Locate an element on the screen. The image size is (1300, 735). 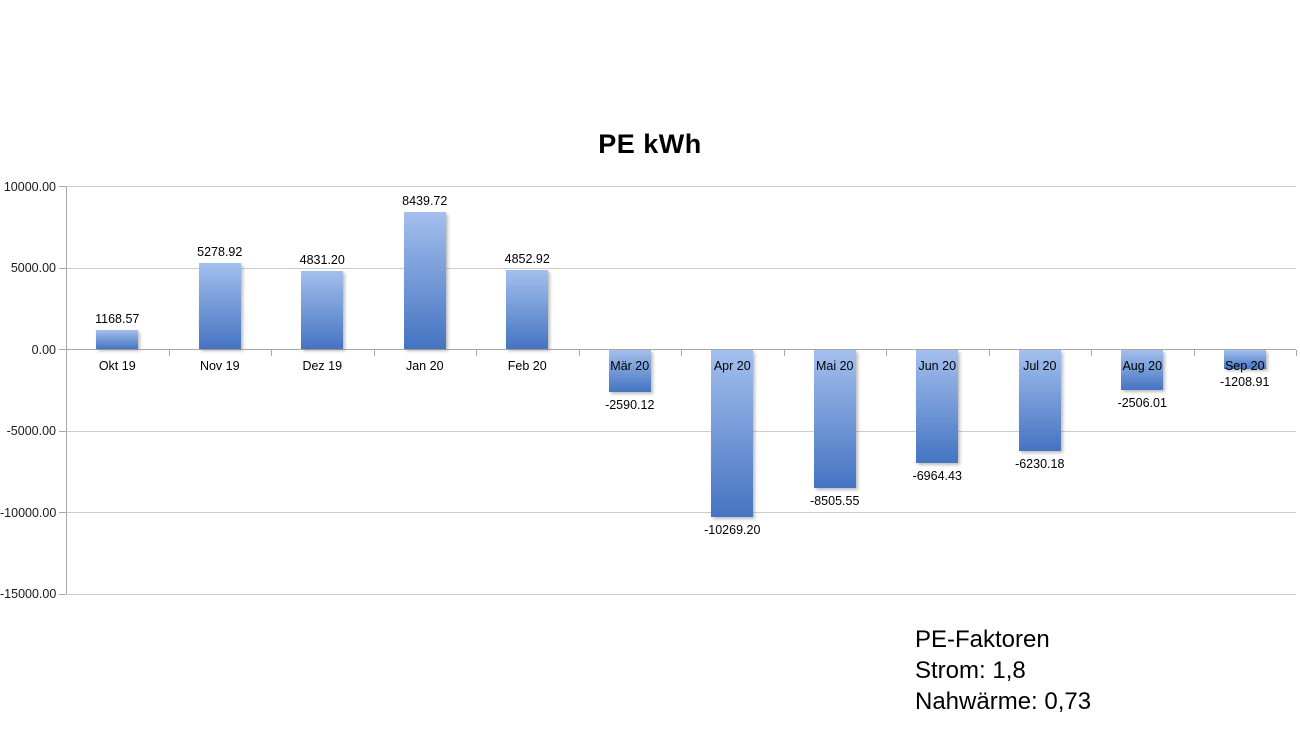
category-label: Sep 20 is located at coordinates (1244, 365).